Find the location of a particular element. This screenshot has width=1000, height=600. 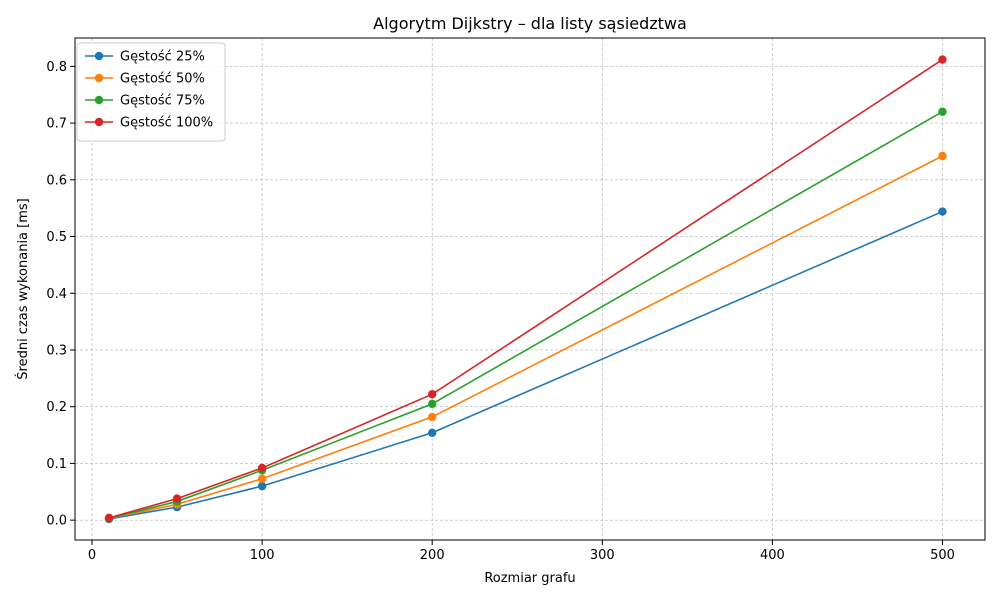

y-tick-label: 0.0 is located at coordinates (56, 521).